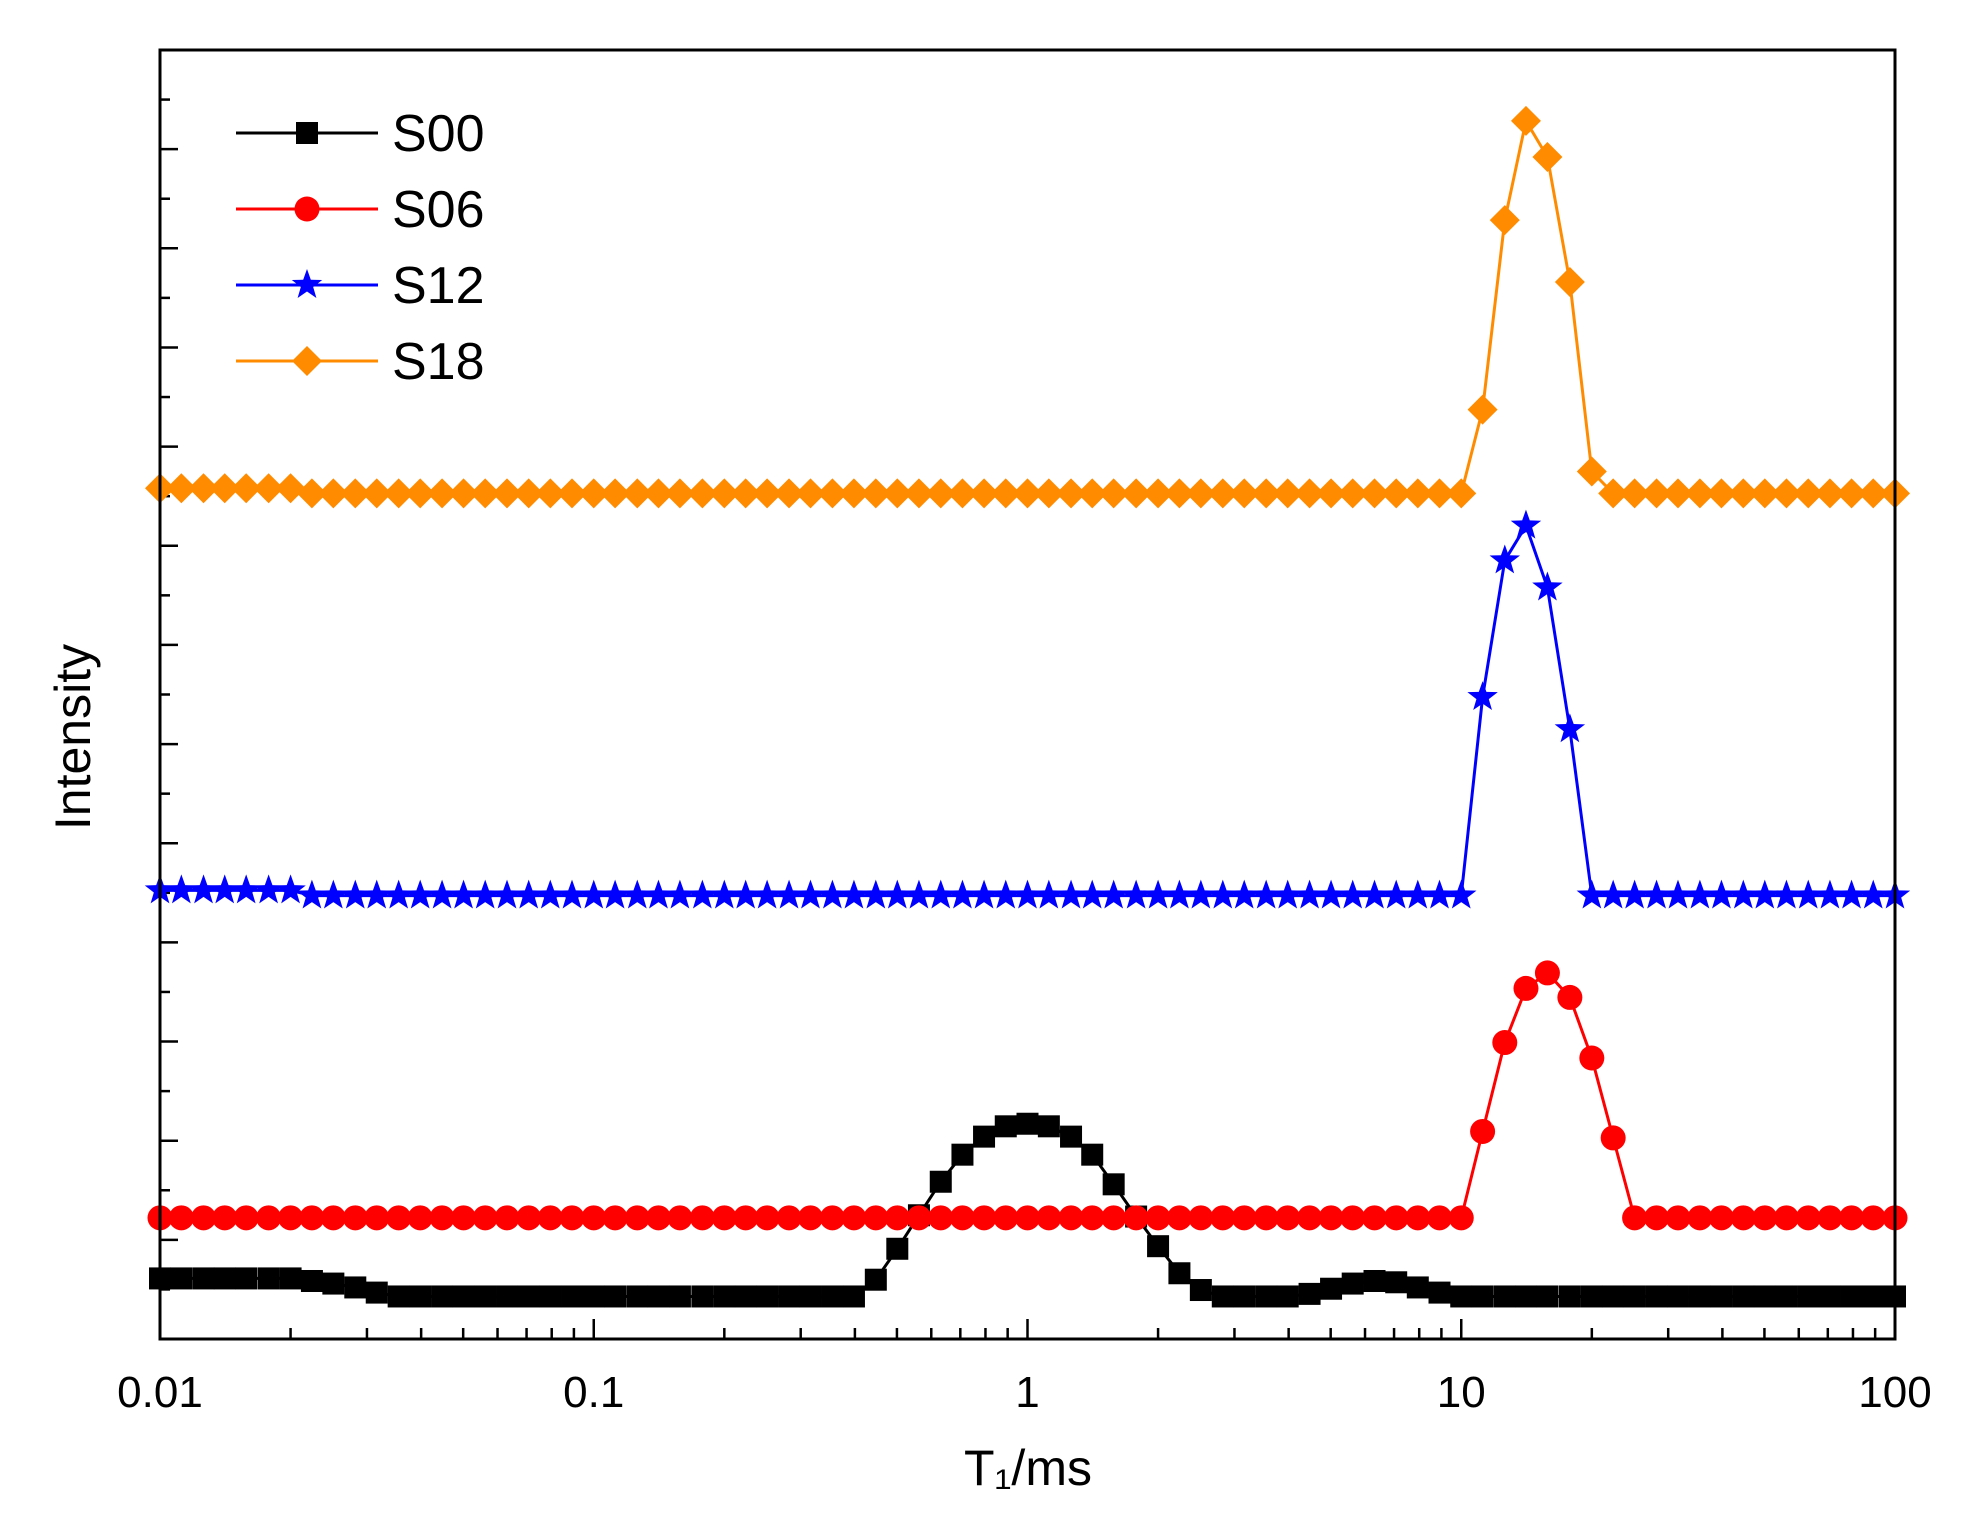 The image size is (1970, 1528). I want to click on x-axis-tick-labels: 0.01 0.1 1 10 100, so click(1024, 1392).